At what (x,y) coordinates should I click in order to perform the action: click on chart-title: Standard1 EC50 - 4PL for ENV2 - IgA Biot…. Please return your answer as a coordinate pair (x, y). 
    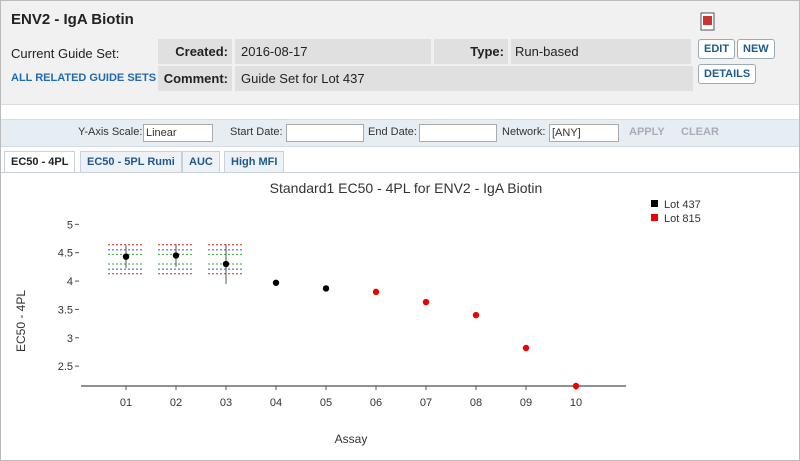
    Looking at the image, I should click on (406, 188).